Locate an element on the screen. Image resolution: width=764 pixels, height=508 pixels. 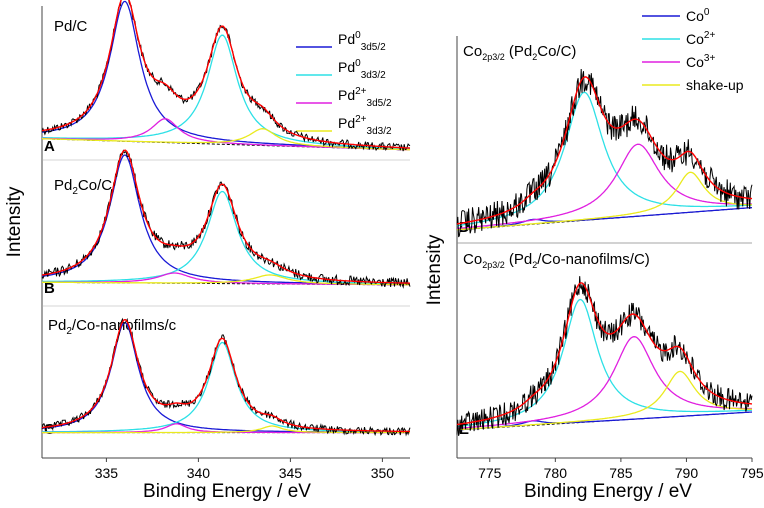
right-x-tick-label-0: 775 is located at coordinates (490, 473).